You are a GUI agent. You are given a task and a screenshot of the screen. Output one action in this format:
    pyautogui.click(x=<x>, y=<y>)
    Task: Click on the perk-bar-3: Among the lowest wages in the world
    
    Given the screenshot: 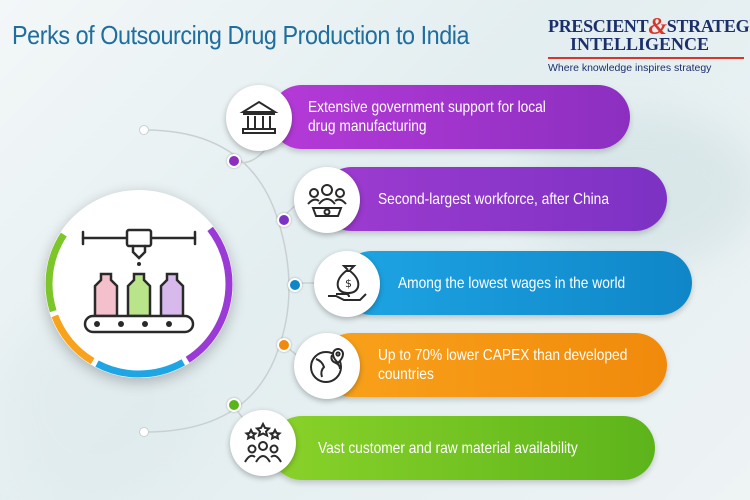 What is the action you would take?
    pyautogui.click(x=516, y=283)
    